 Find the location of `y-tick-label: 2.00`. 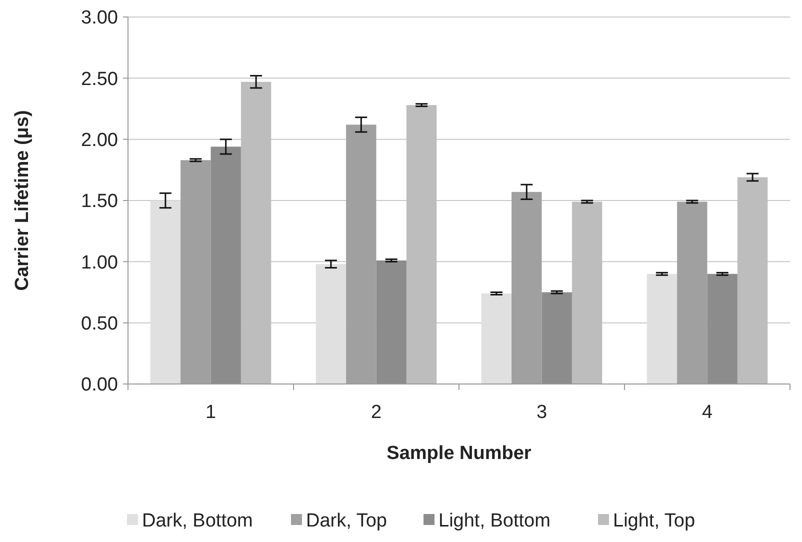

y-tick-label: 2.00 is located at coordinates (99, 140).